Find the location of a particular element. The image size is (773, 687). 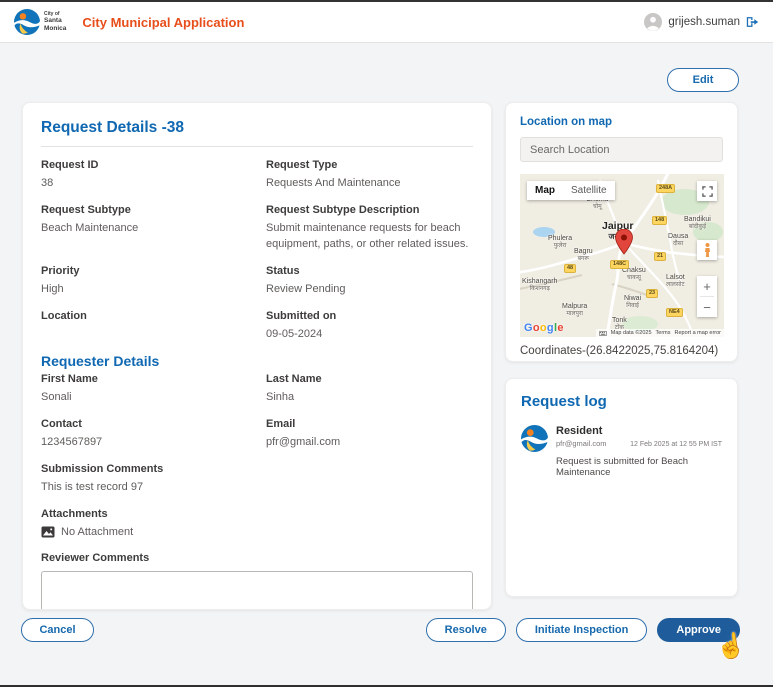

santa-monica-logo: City of Santa Monica is located at coordinates (40, 22).